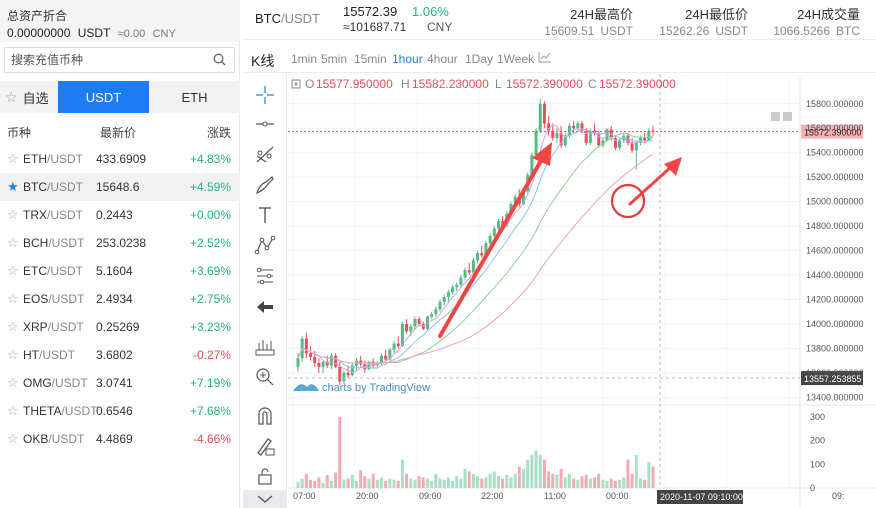  What do you see at coordinates (53, 159) in the screenshot?
I see `coin-pair: ETH/USDT` at bounding box center [53, 159].